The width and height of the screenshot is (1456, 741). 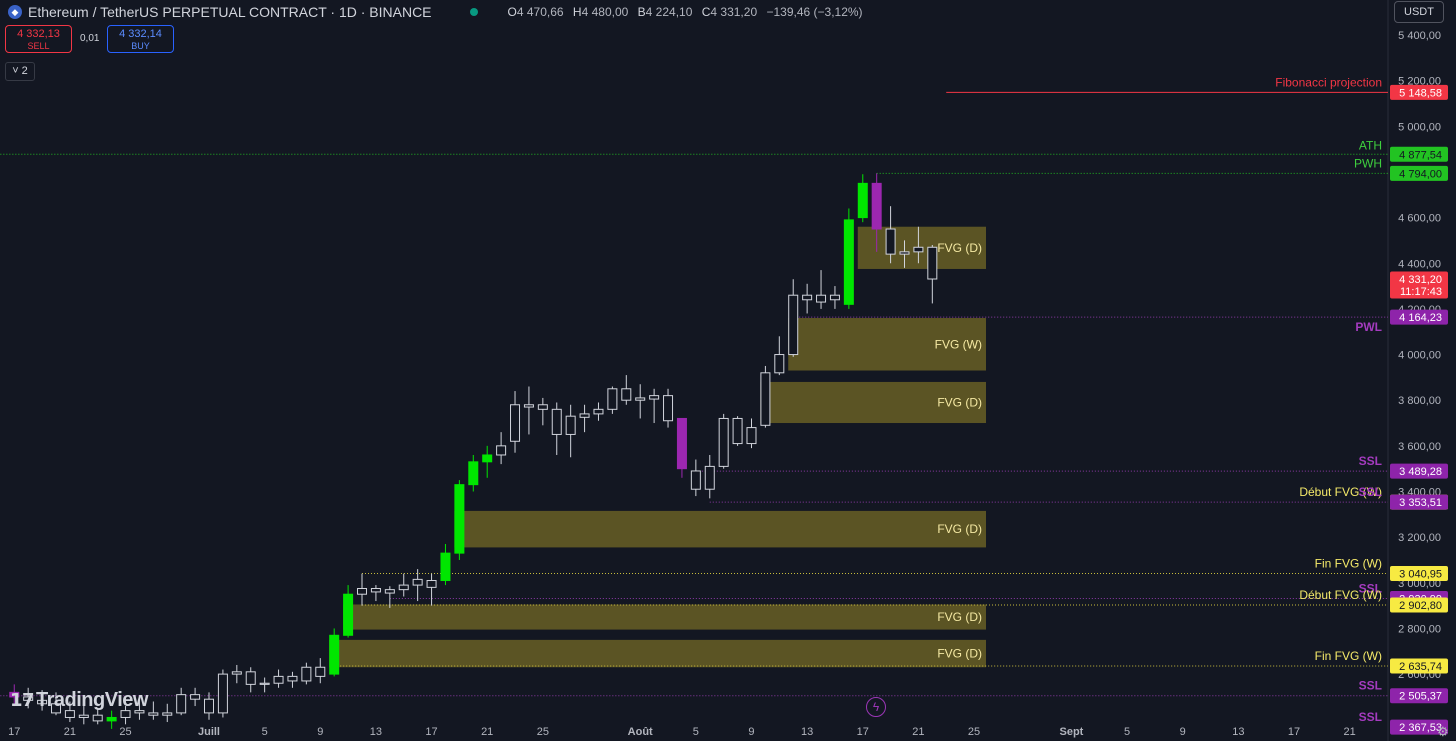 What do you see at coordinates (1419, 264) in the screenshot?
I see `y-tick-label: 4 400,00` at bounding box center [1419, 264].